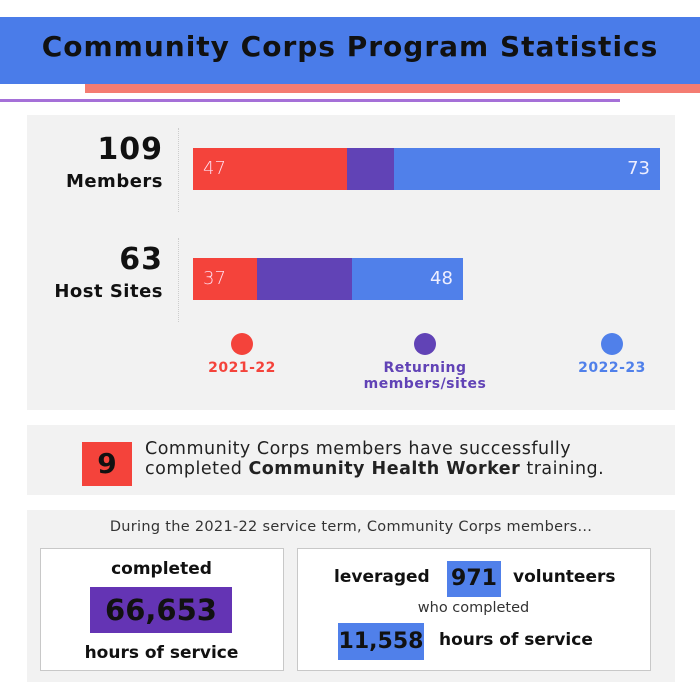 The image size is (700, 700). What do you see at coordinates (161, 569) in the screenshot?
I see `left-top: completed` at bounding box center [161, 569].